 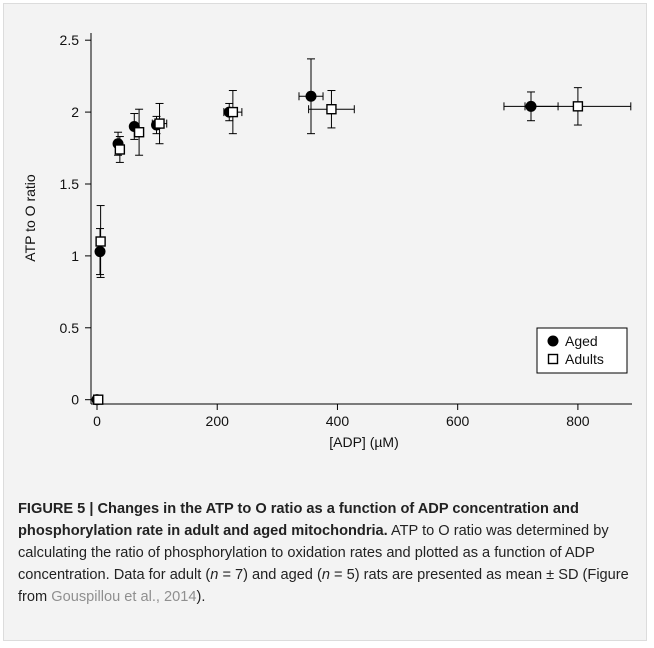 What do you see at coordinates (338, 421) in the screenshot?
I see `x-tick-label: 400` at bounding box center [338, 421].